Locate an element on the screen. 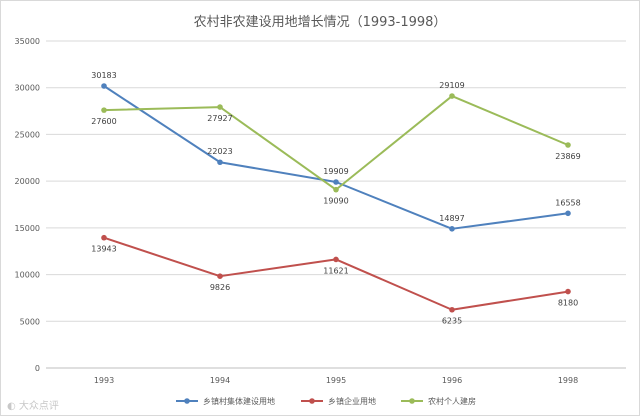 The height and width of the screenshot is (416, 640). data-label: 13943 is located at coordinates (103, 249).